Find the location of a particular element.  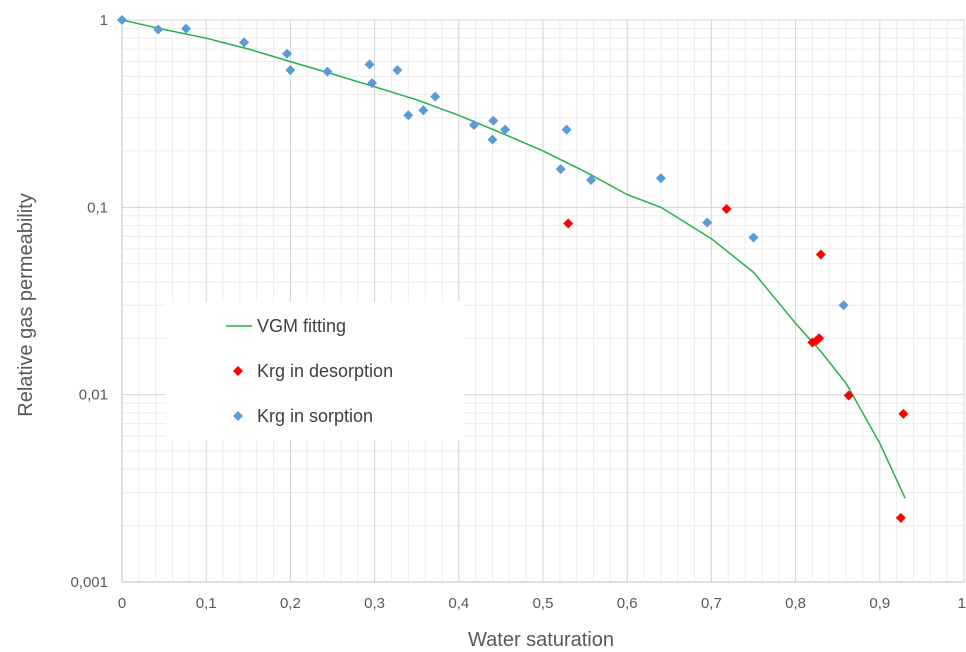

y-axis-title: Relative gas permeability is located at coordinates (26, 304).